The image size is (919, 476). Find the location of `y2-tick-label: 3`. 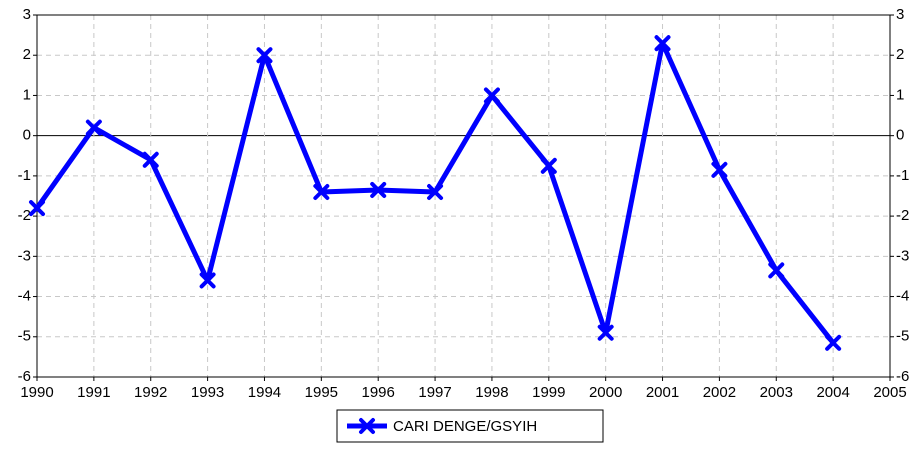

y2-tick-label: 3 is located at coordinates (900, 14).